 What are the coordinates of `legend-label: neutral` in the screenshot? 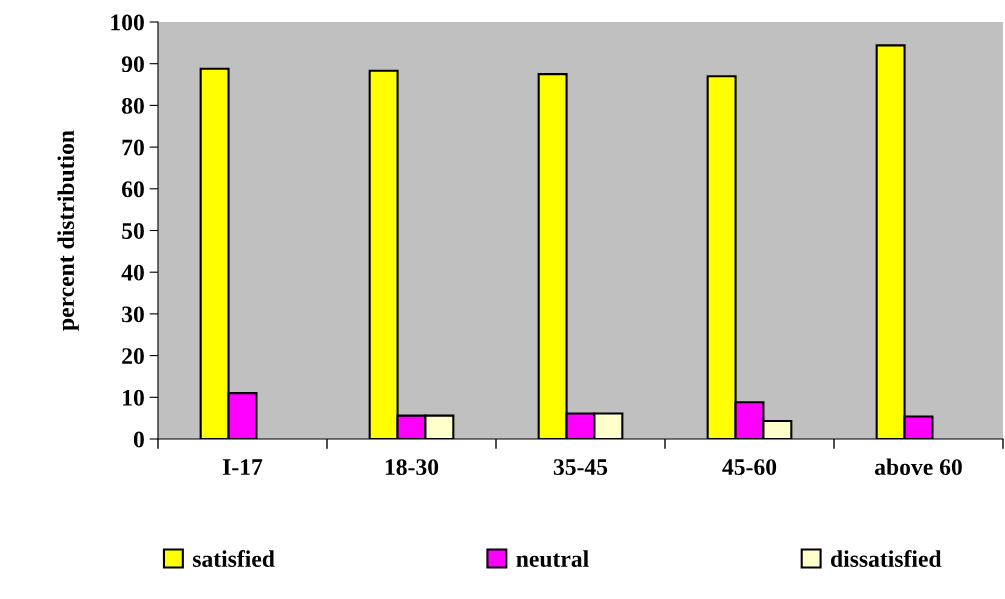 It's located at (552, 559).